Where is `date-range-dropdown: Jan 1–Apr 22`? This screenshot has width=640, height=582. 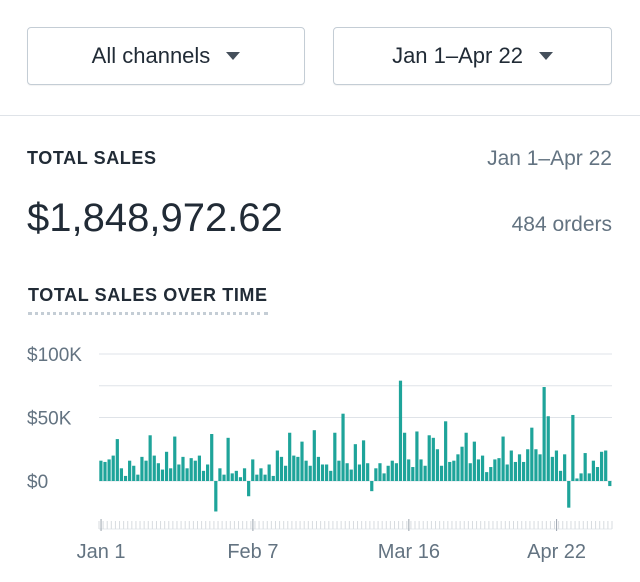 date-range-dropdown: Jan 1–Apr 22 is located at coordinates (472, 56).